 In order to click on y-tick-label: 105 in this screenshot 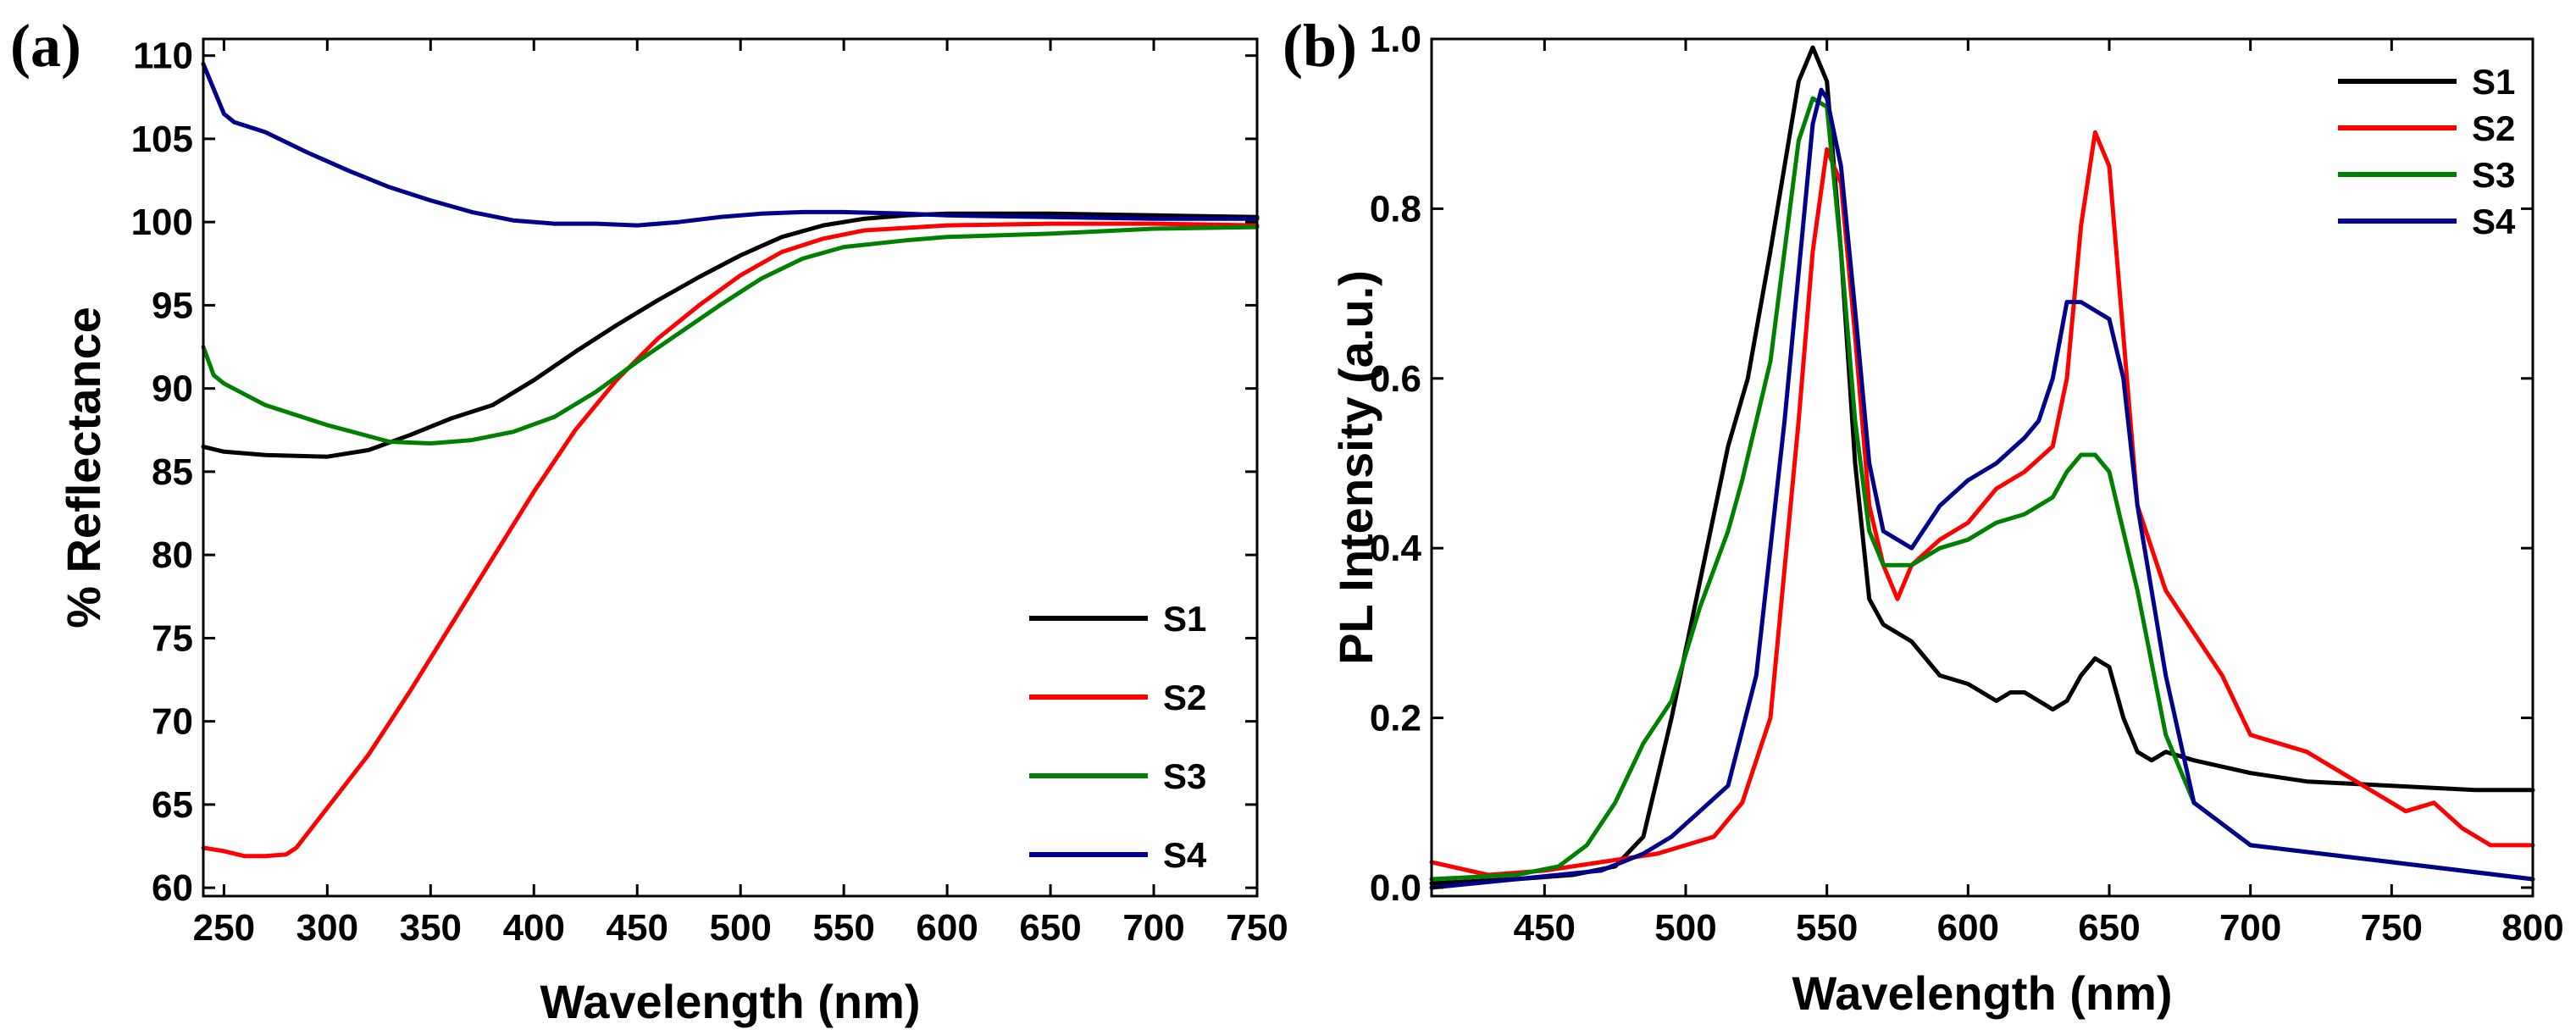, I will do `click(162, 140)`.